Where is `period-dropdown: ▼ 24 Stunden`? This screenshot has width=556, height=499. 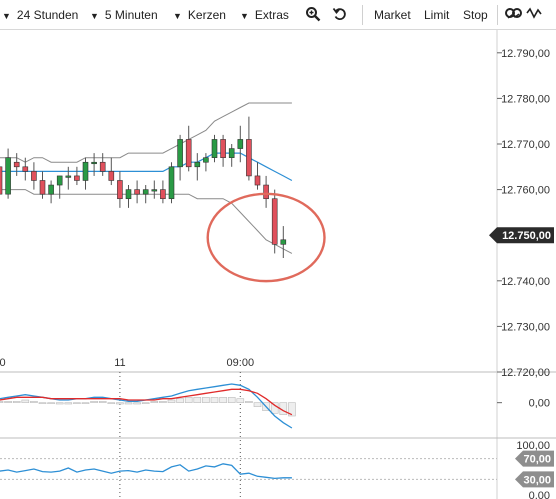
period-dropdown: ▼ 24 Stunden is located at coordinates (40, 15).